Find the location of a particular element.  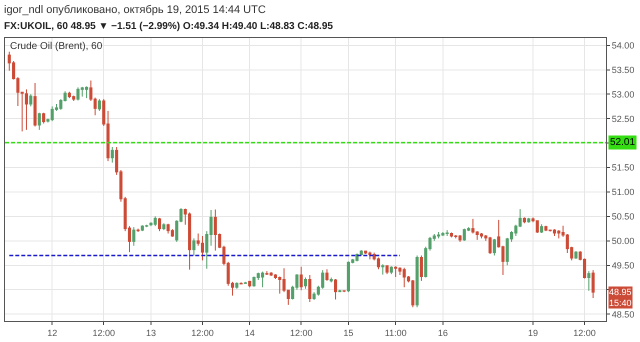

y-tick-label: 53.50 is located at coordinates (623, 69).